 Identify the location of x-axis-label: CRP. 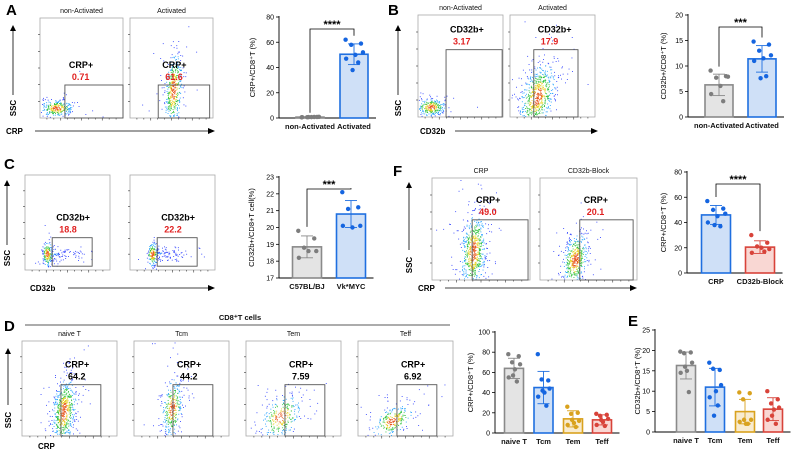
(47, 446).